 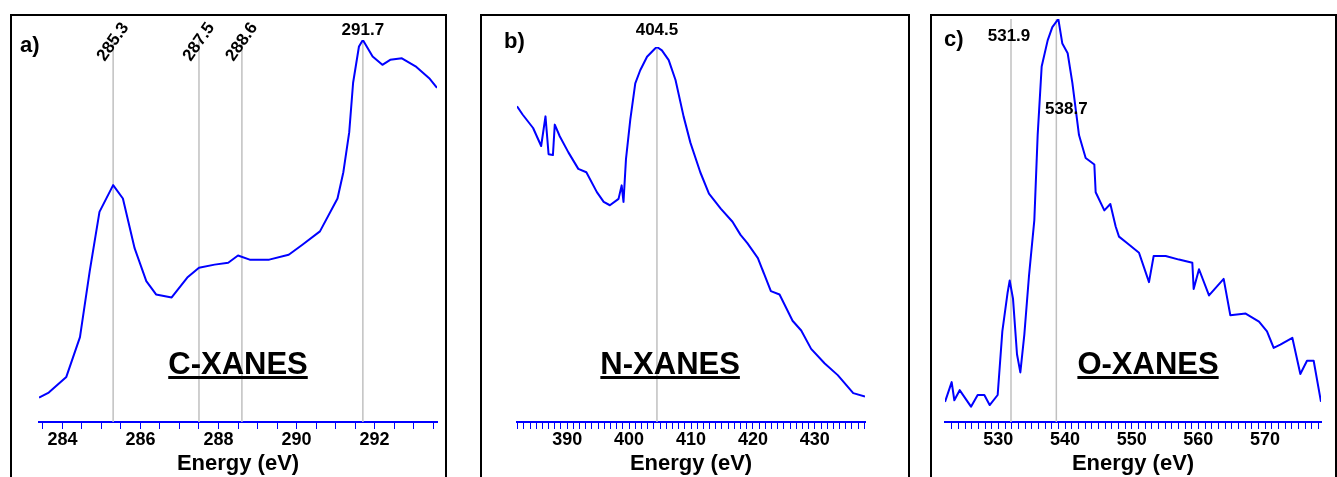 I want to click on x-tick-label: 430, so click(x=814, y=438).